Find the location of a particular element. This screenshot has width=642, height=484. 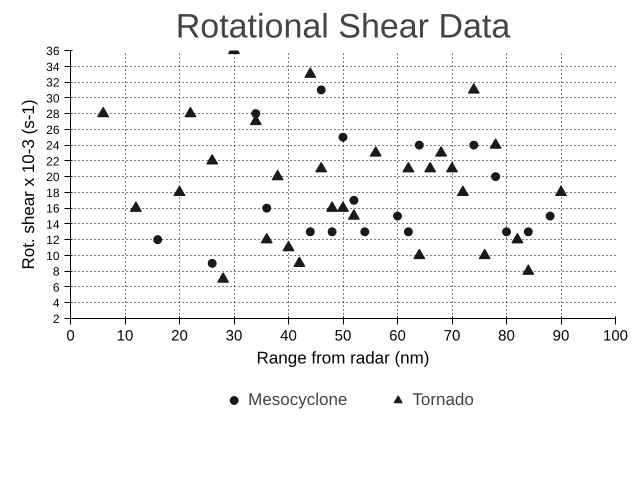

x-tick-label: 60 is located at coordinates (397, 336).